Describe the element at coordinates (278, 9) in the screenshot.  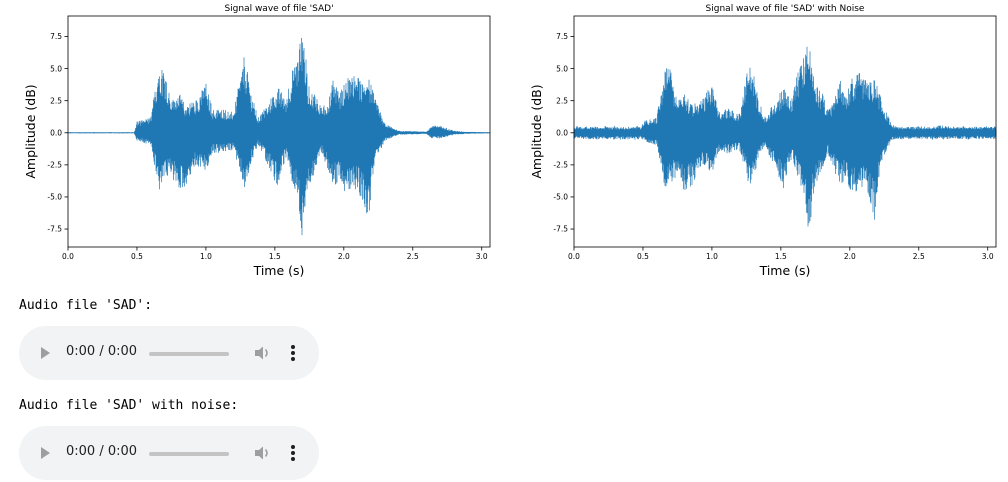
I see `chart-title: Signal wave of file 'SAD'` at that location.